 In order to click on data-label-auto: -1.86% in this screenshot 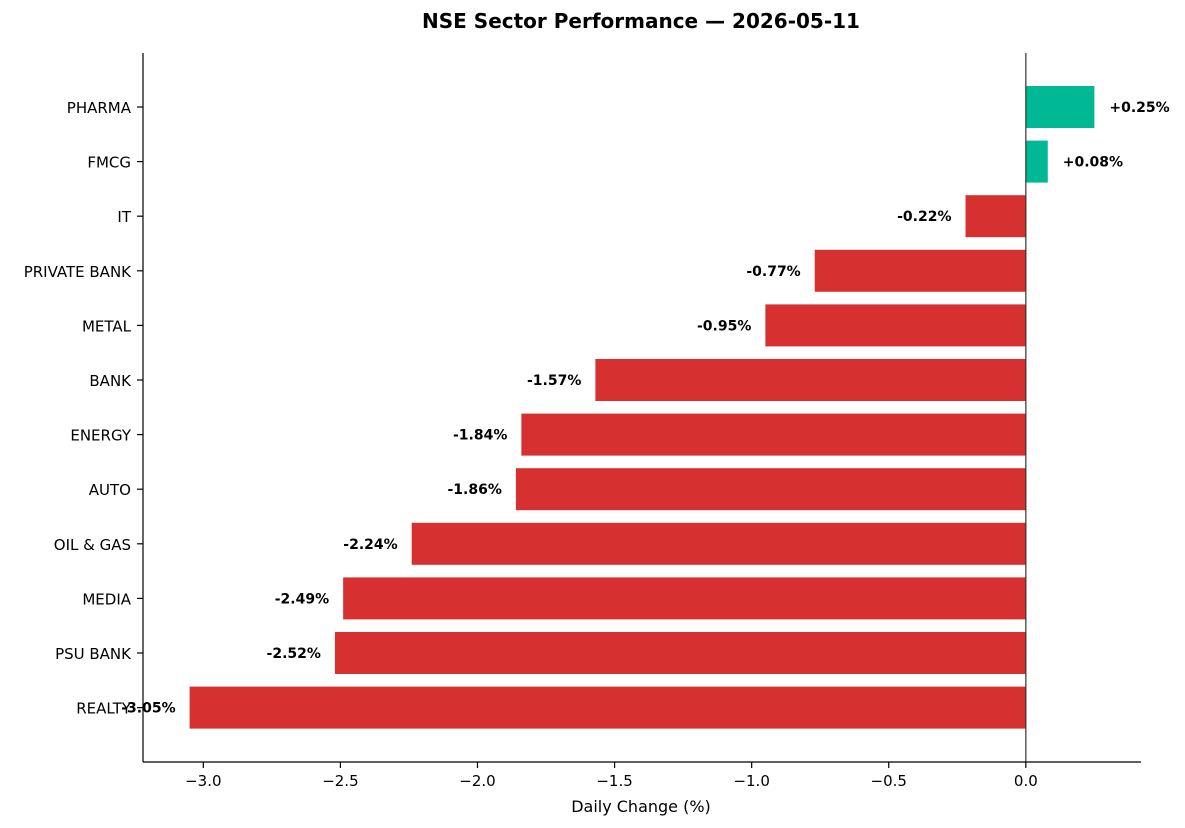, I will do `click(474, 490)`.